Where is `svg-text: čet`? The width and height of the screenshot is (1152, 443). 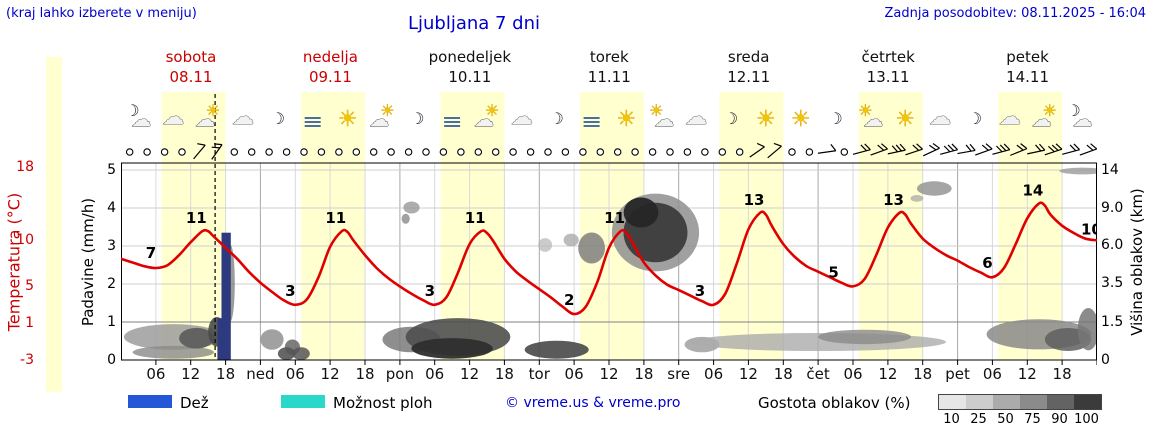
svg-text: čet is located at coordinates (817, 374).